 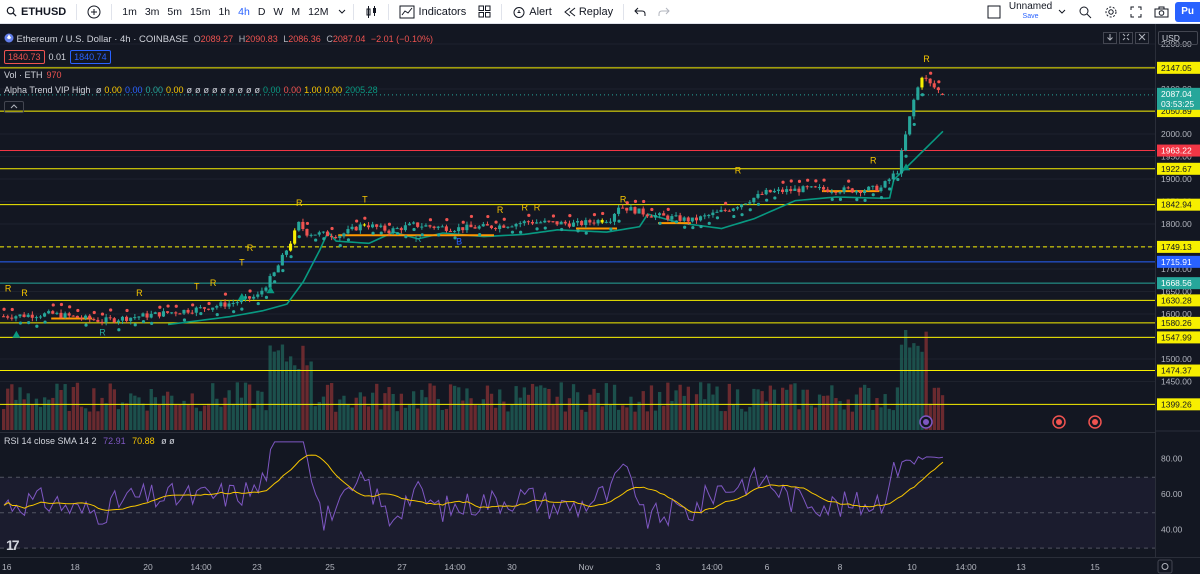 What do you see at coordinates (90, 57) in the screenshot?
I see `buy-button: 1840.74` at bounding box center [90, 57].